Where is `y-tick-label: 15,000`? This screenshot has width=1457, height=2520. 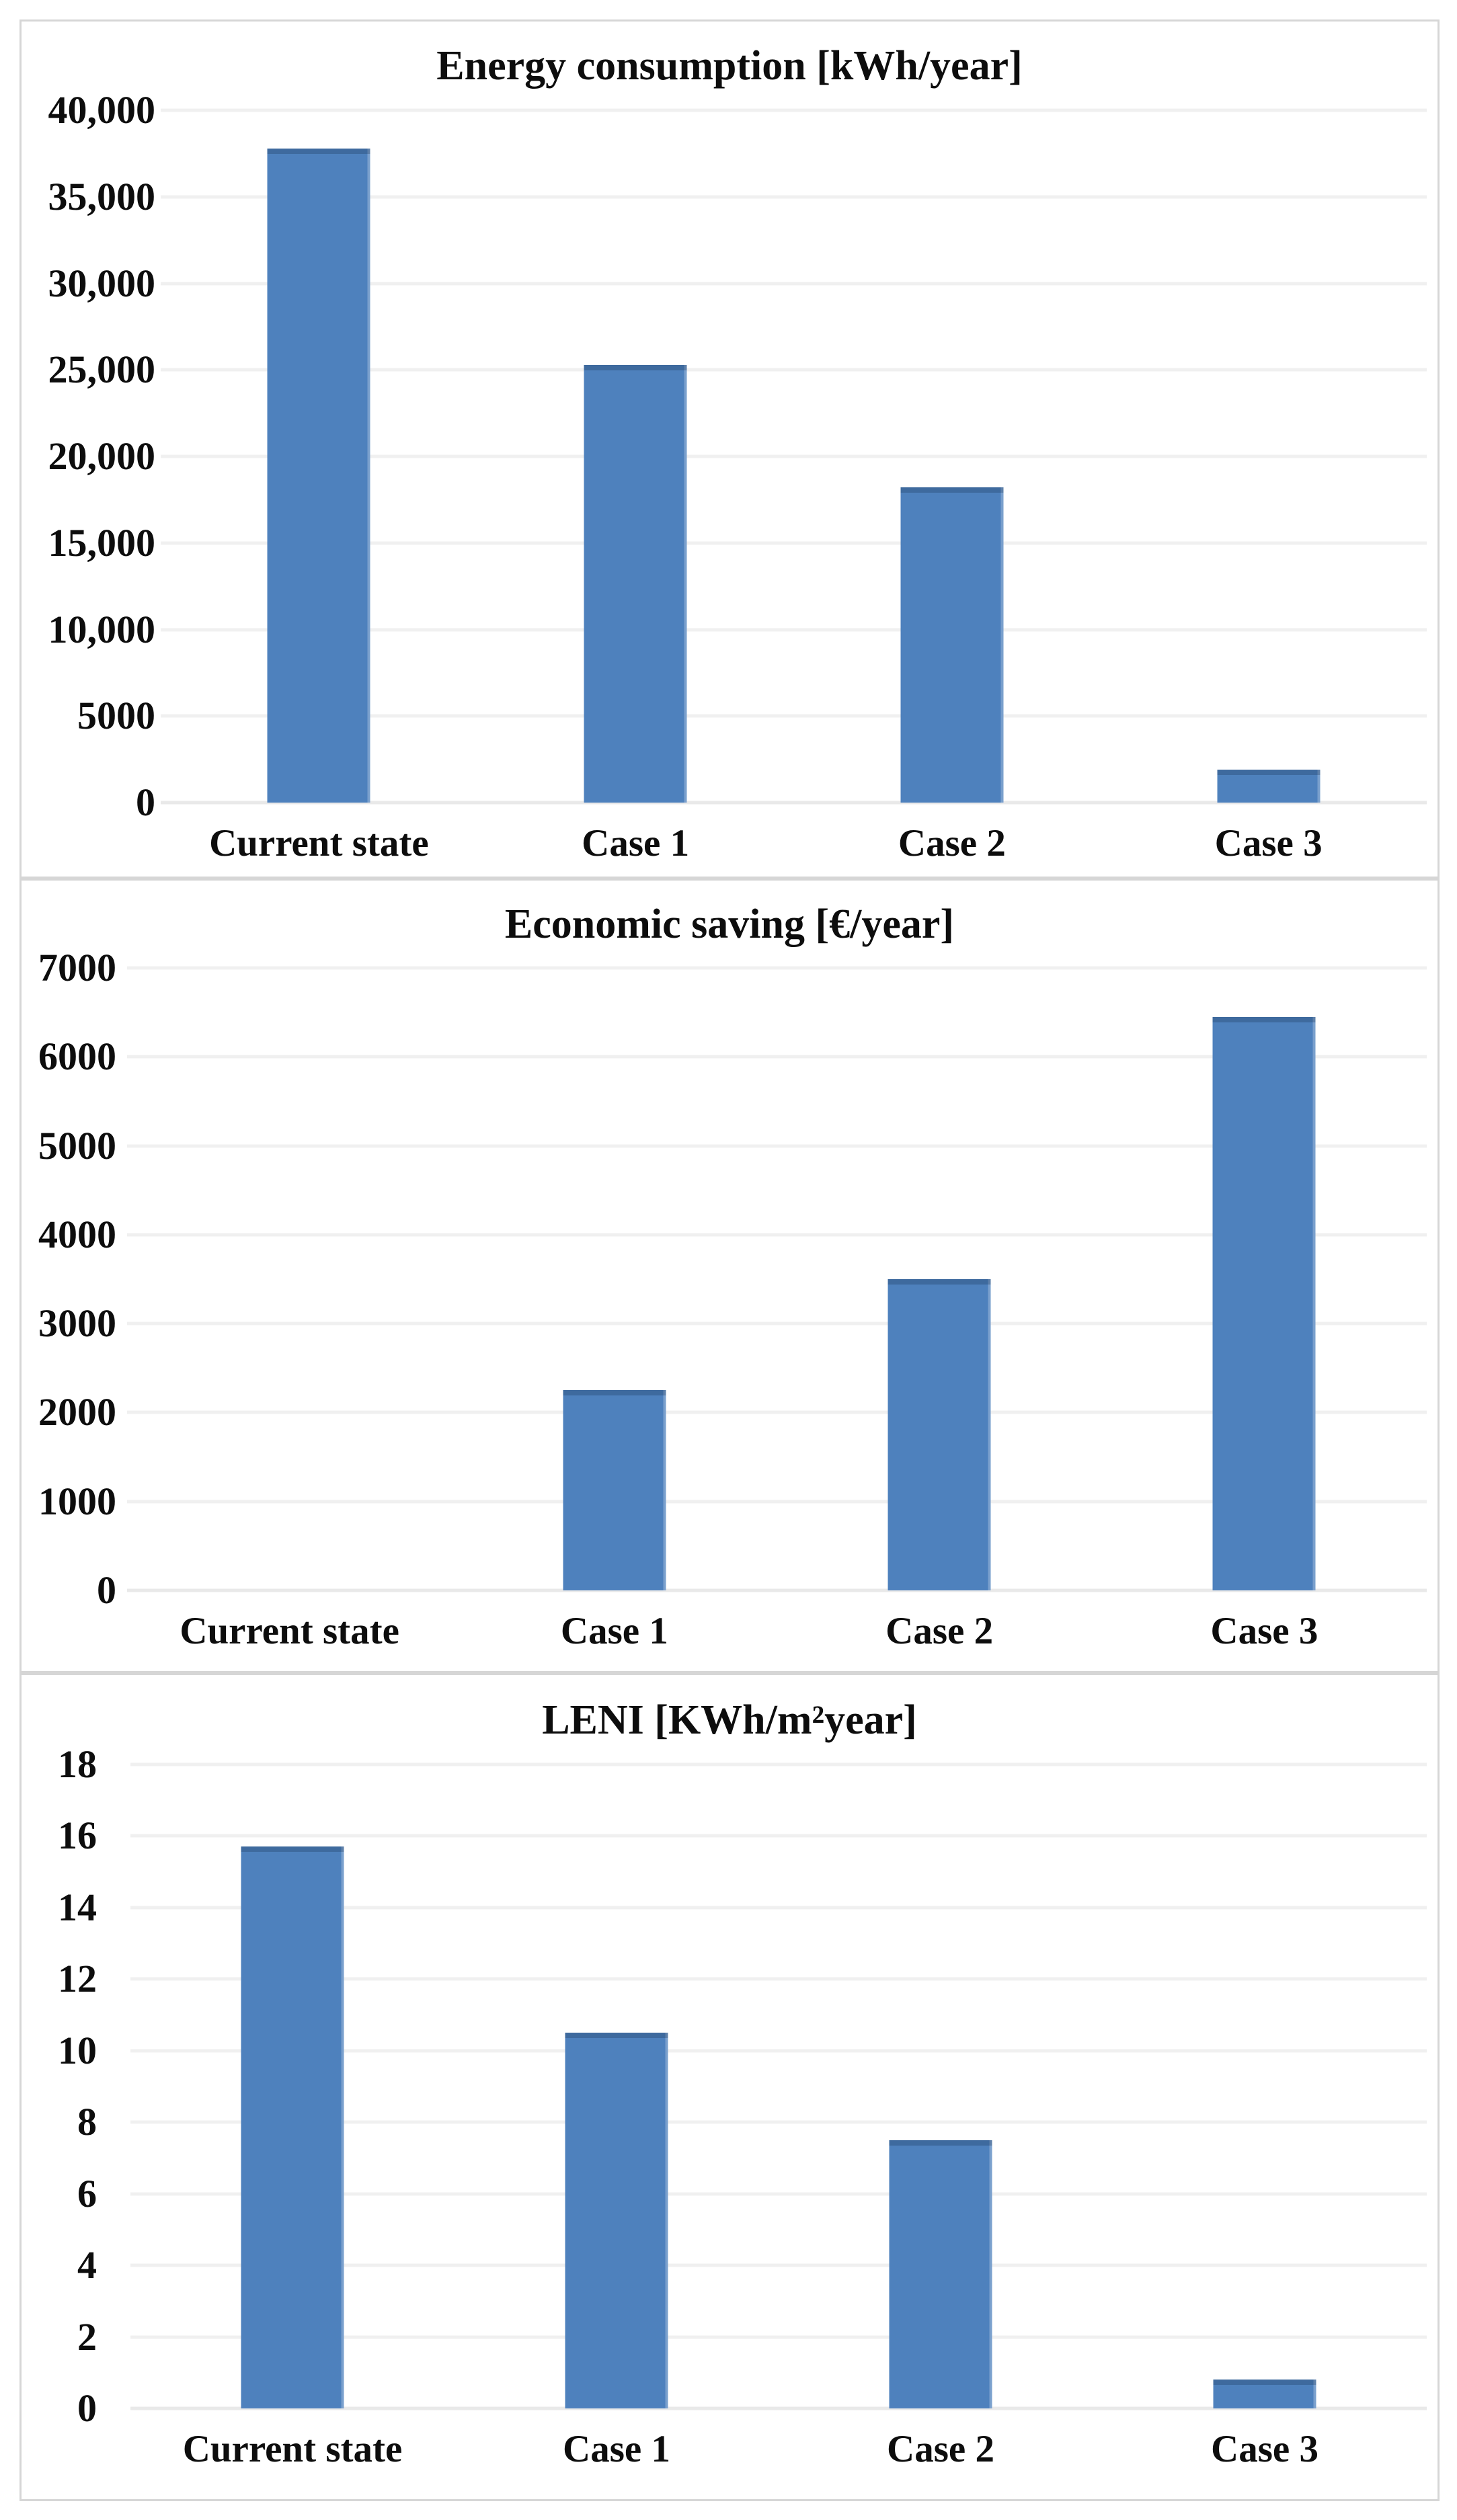
y-tick-label: 15,000 is located at coordinates (102, 542).